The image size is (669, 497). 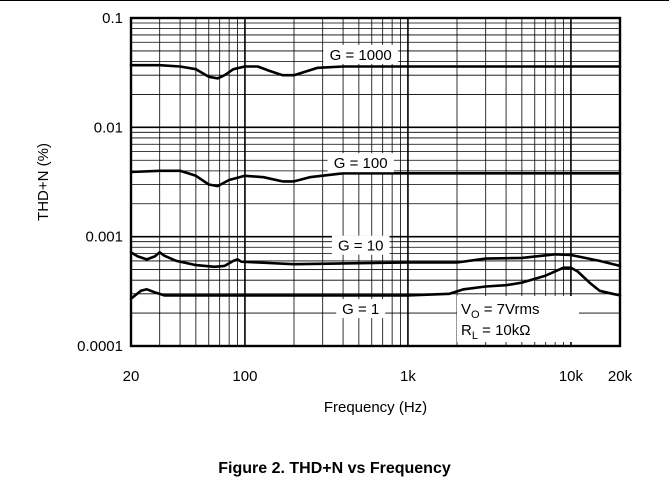 I want to click on vo-condition: VO = 7Vrms, so click(x=500, y=311).